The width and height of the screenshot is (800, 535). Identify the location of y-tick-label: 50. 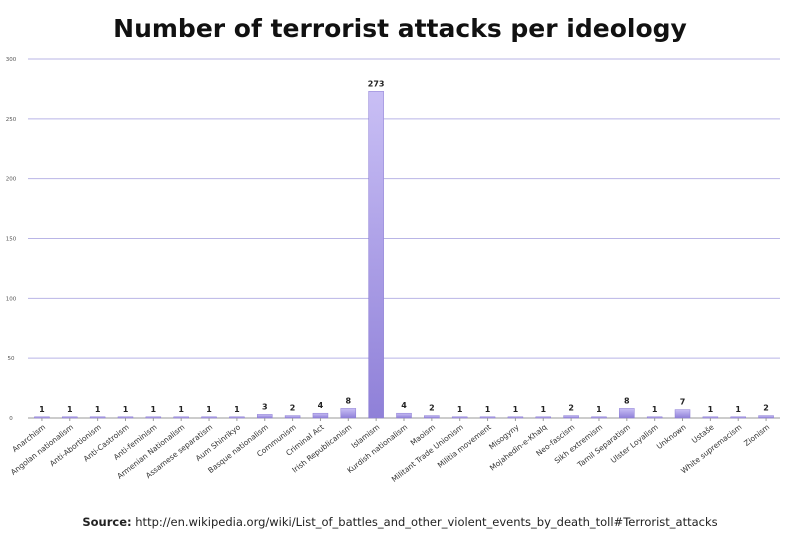
(11, 359).